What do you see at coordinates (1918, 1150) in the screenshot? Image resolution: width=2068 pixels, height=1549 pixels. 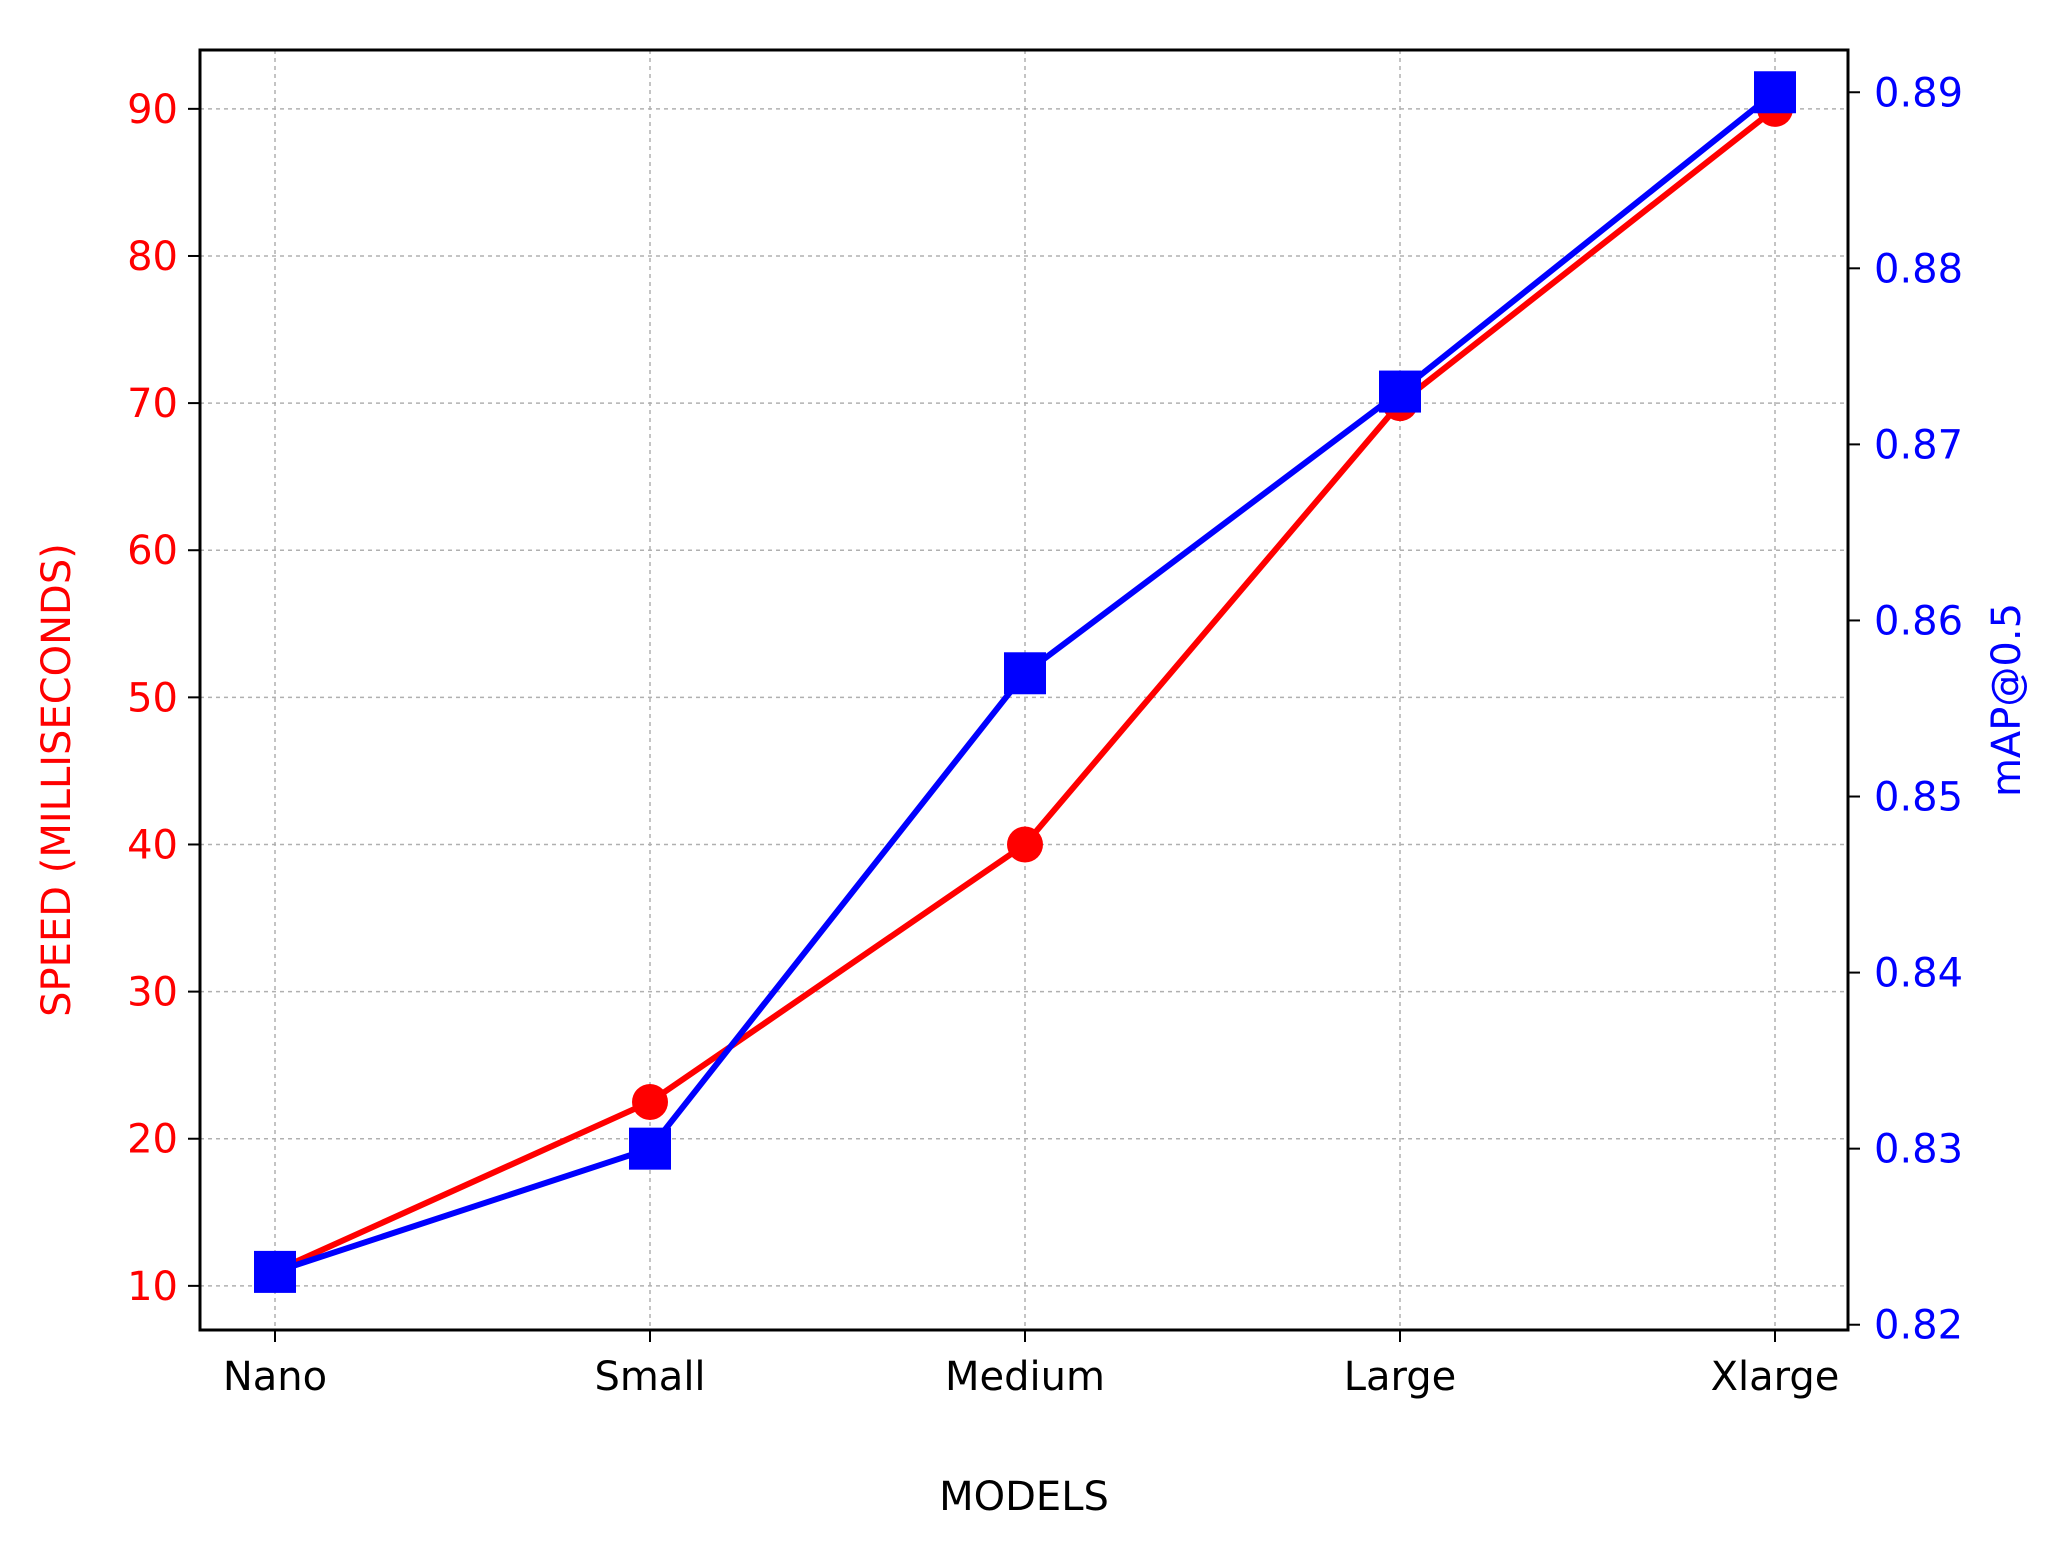 I see `y-right-tick-label: 0.83` at bounding box center [1918, 1150].